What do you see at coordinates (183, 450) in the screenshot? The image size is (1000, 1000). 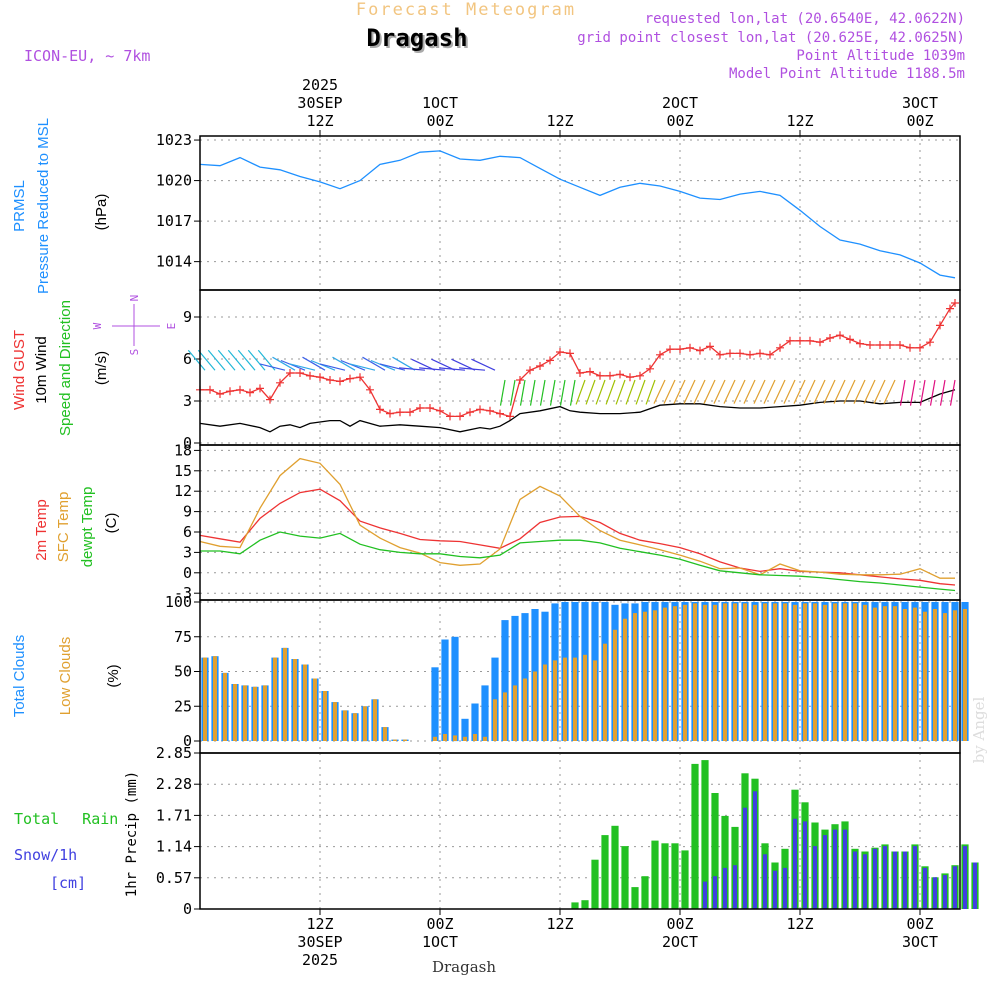 I see `y-tick-label: 18` at bounding box center [183, 450].